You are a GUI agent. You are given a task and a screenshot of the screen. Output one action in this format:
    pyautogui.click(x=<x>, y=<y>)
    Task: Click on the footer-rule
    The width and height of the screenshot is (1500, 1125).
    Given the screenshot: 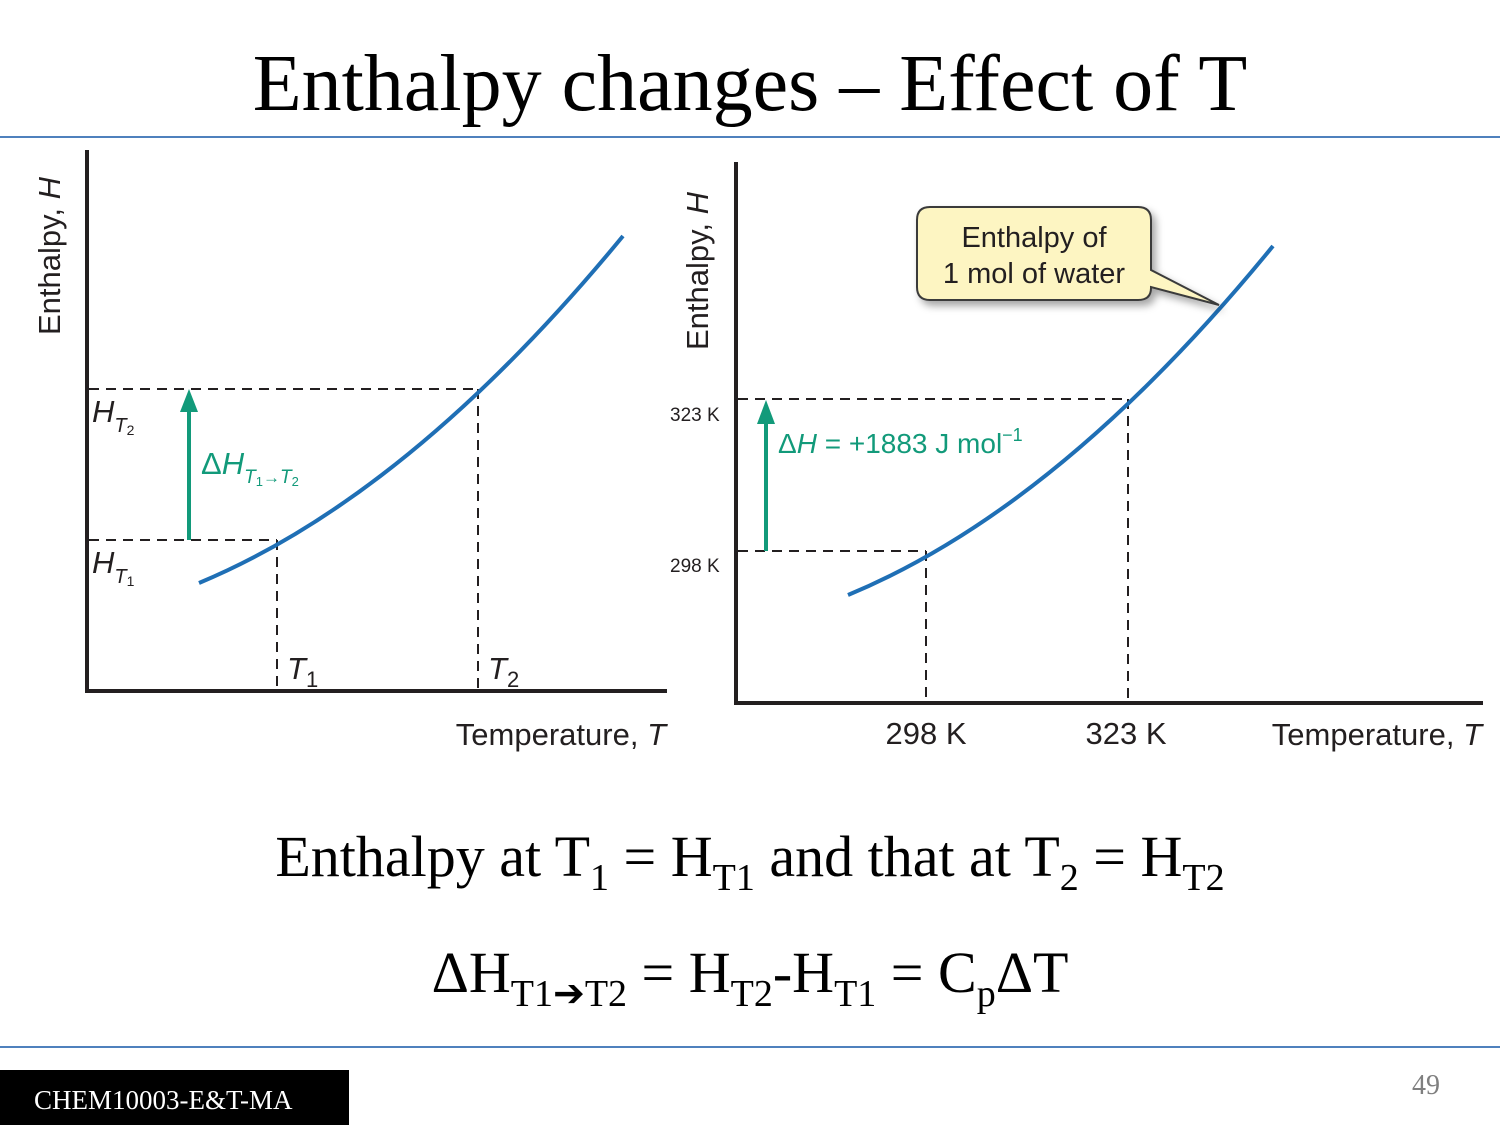 What is the action you would take?
    pyautogui.click(x=750, y=1047)
    